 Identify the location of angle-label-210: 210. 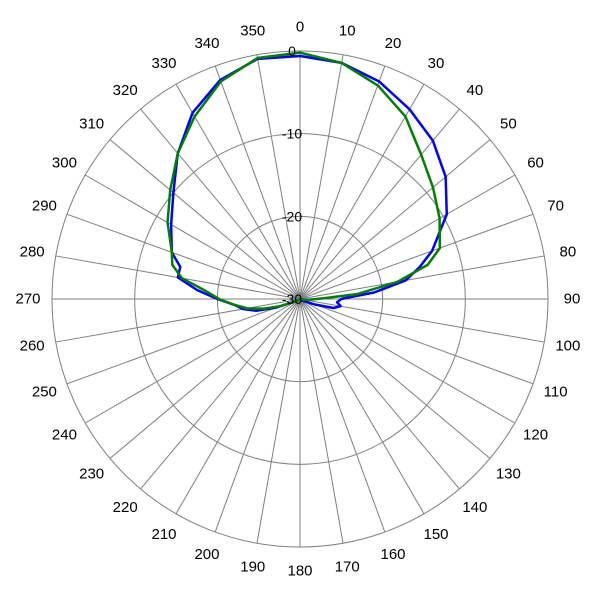
(163, 534).